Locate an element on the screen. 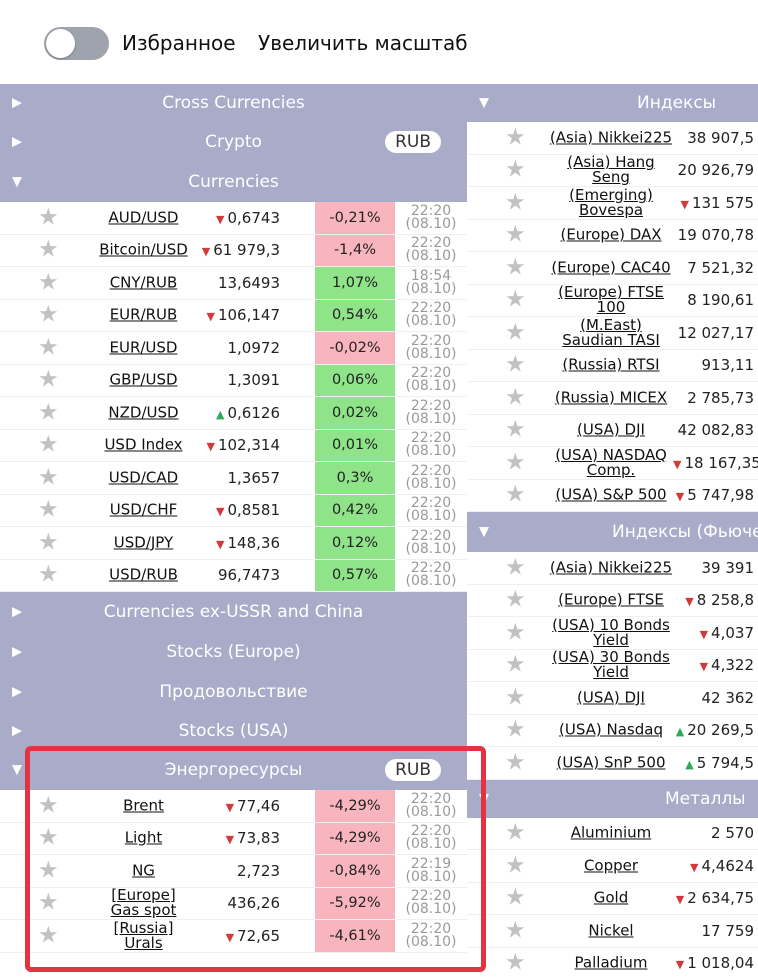 The height and width of the screenshot is (978, 758). instrument-link: Nickel is located at coordinates (611, 930).